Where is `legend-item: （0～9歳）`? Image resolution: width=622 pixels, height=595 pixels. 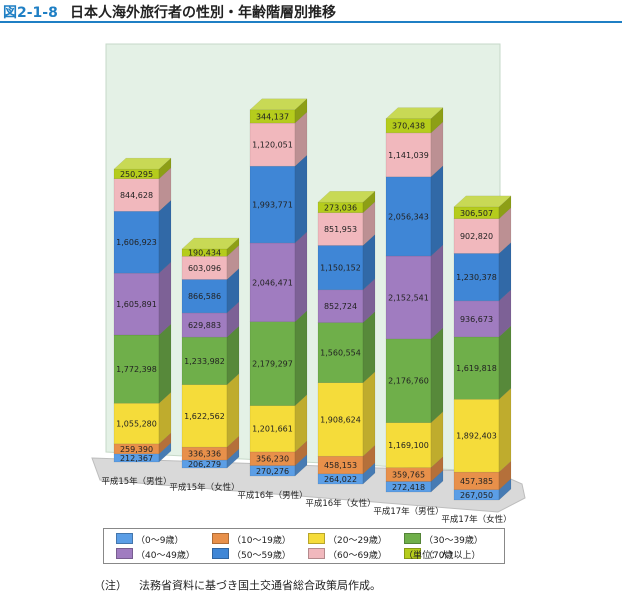 legend-item: （0～9歳） is located at coordinates (149, 539).